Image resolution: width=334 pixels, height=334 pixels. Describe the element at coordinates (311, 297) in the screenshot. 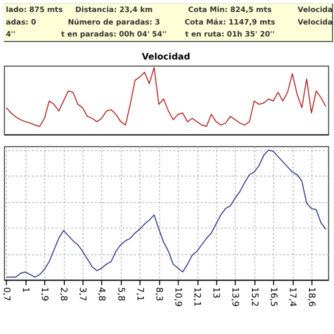

I see `x-tick-label: 18,6` at that location.